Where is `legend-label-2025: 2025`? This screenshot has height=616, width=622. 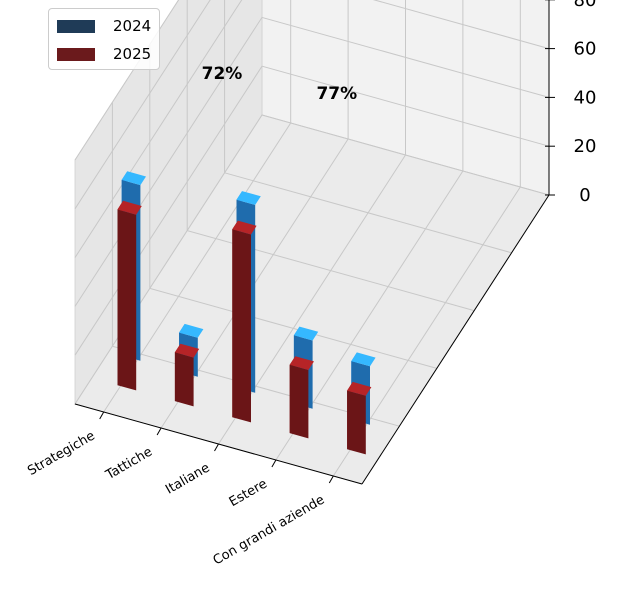 legend-label-2025: 2025 is located at coordinates (132, 54).